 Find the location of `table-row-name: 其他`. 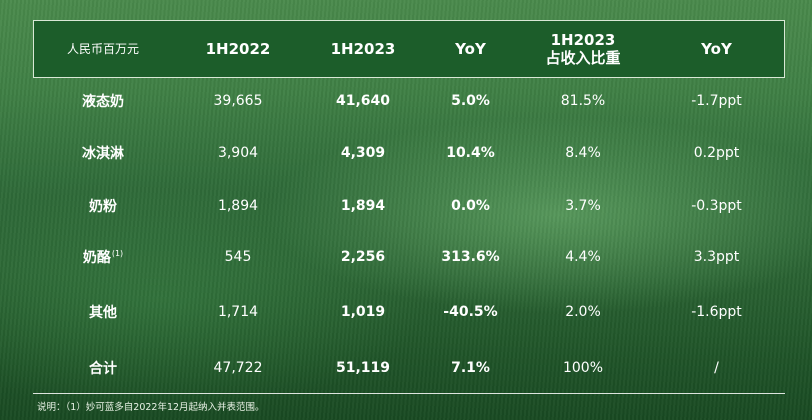

table-row-name: 其他 is located at coordinates (103, 312).